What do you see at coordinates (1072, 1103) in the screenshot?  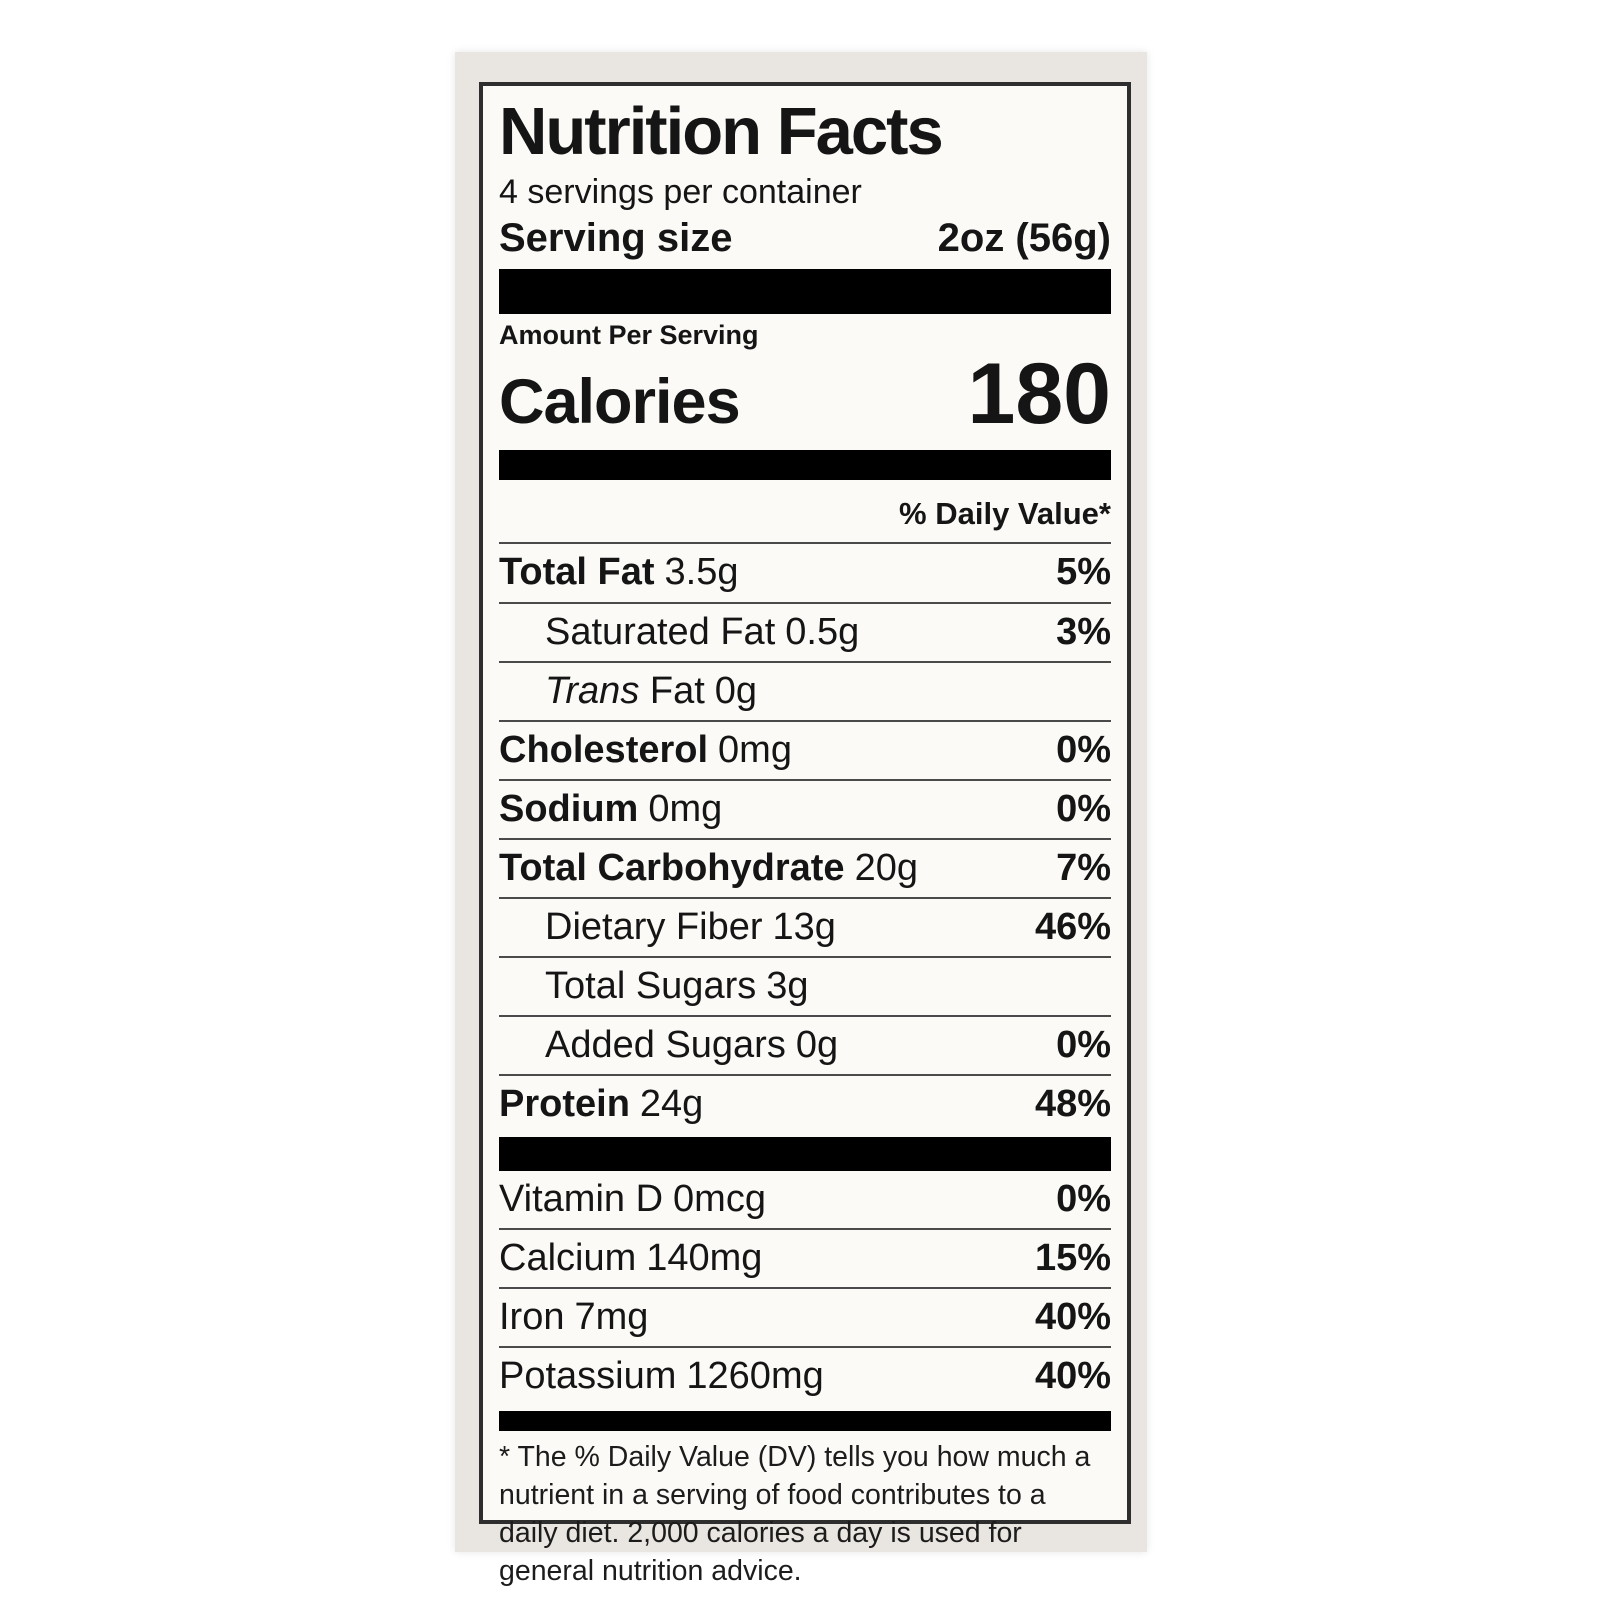 I see `dv-value: 48%` at bounding box center [1072, 1103].